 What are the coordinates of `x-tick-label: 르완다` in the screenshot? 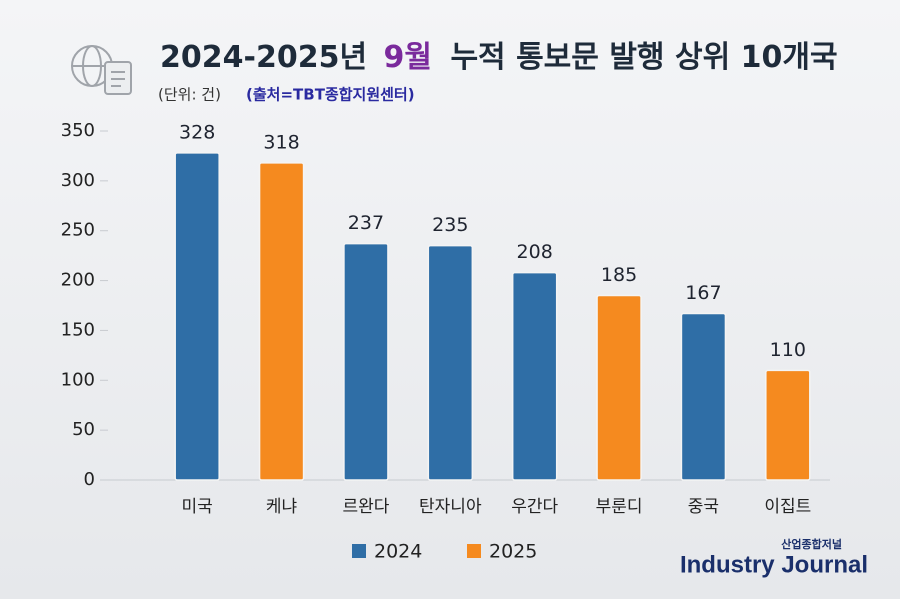 It's located at (365, 507).